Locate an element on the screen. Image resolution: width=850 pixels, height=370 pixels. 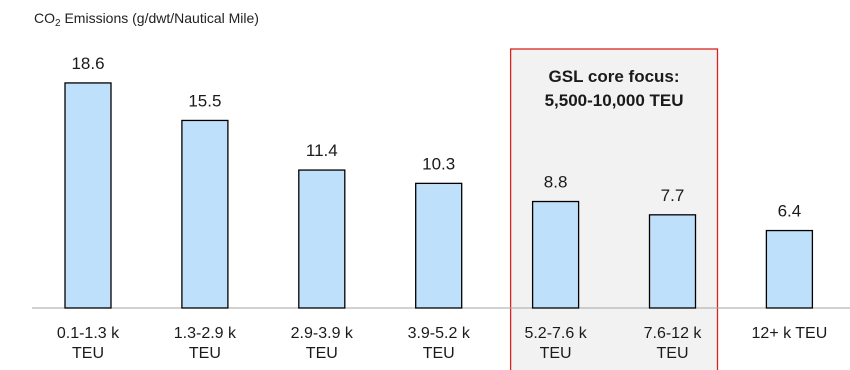
y-axis-label-subscript: 2 is located at coordinates (58, 23).